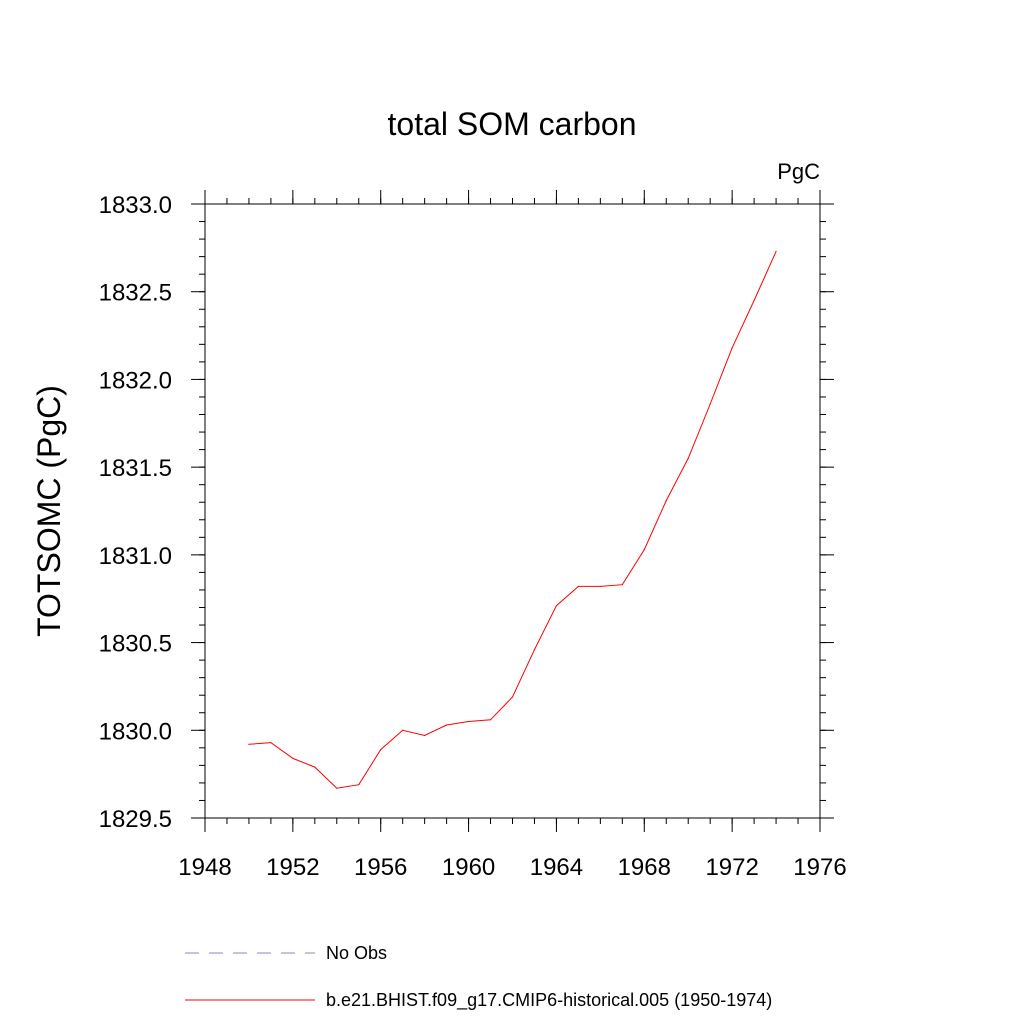  I want to click on y-tick-label: 1830.5, so click(135, 644).